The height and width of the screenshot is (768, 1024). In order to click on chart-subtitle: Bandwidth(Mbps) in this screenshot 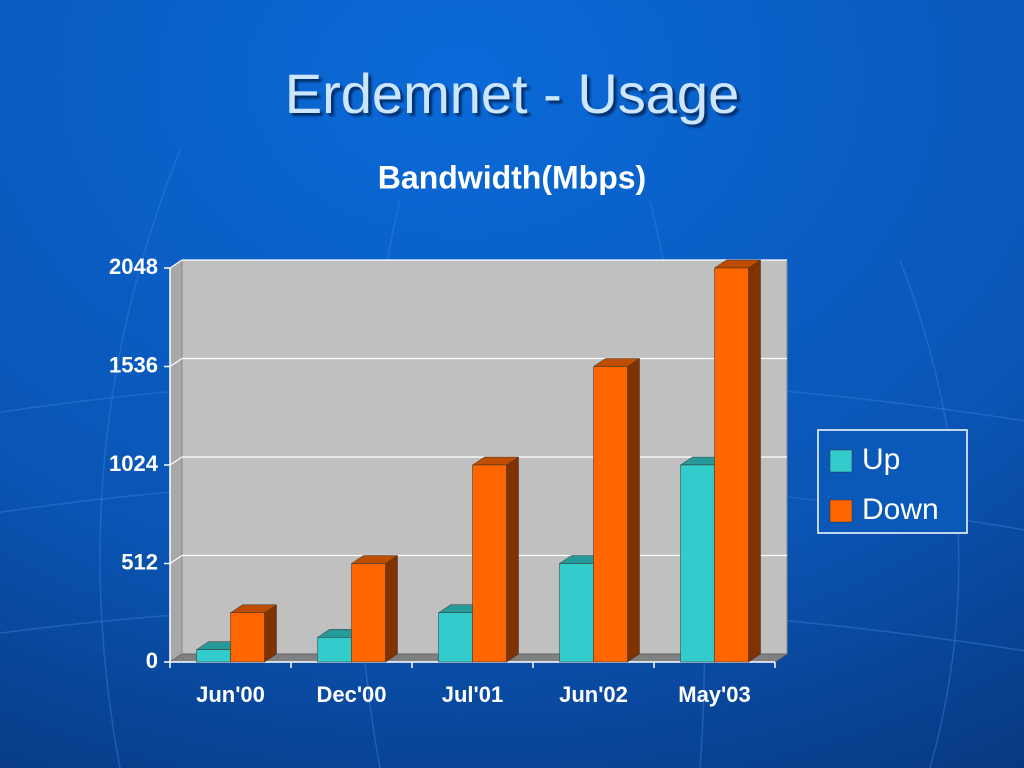, I will do `click(512, 177)`.